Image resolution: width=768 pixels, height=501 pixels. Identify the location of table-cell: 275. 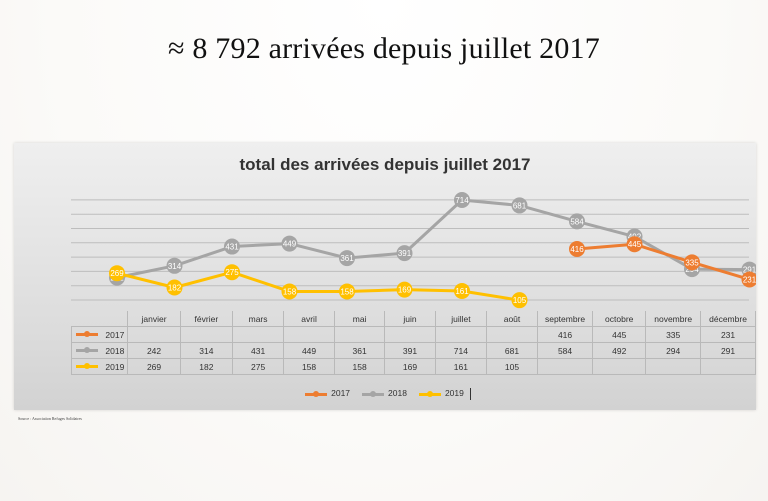
(258, 366).